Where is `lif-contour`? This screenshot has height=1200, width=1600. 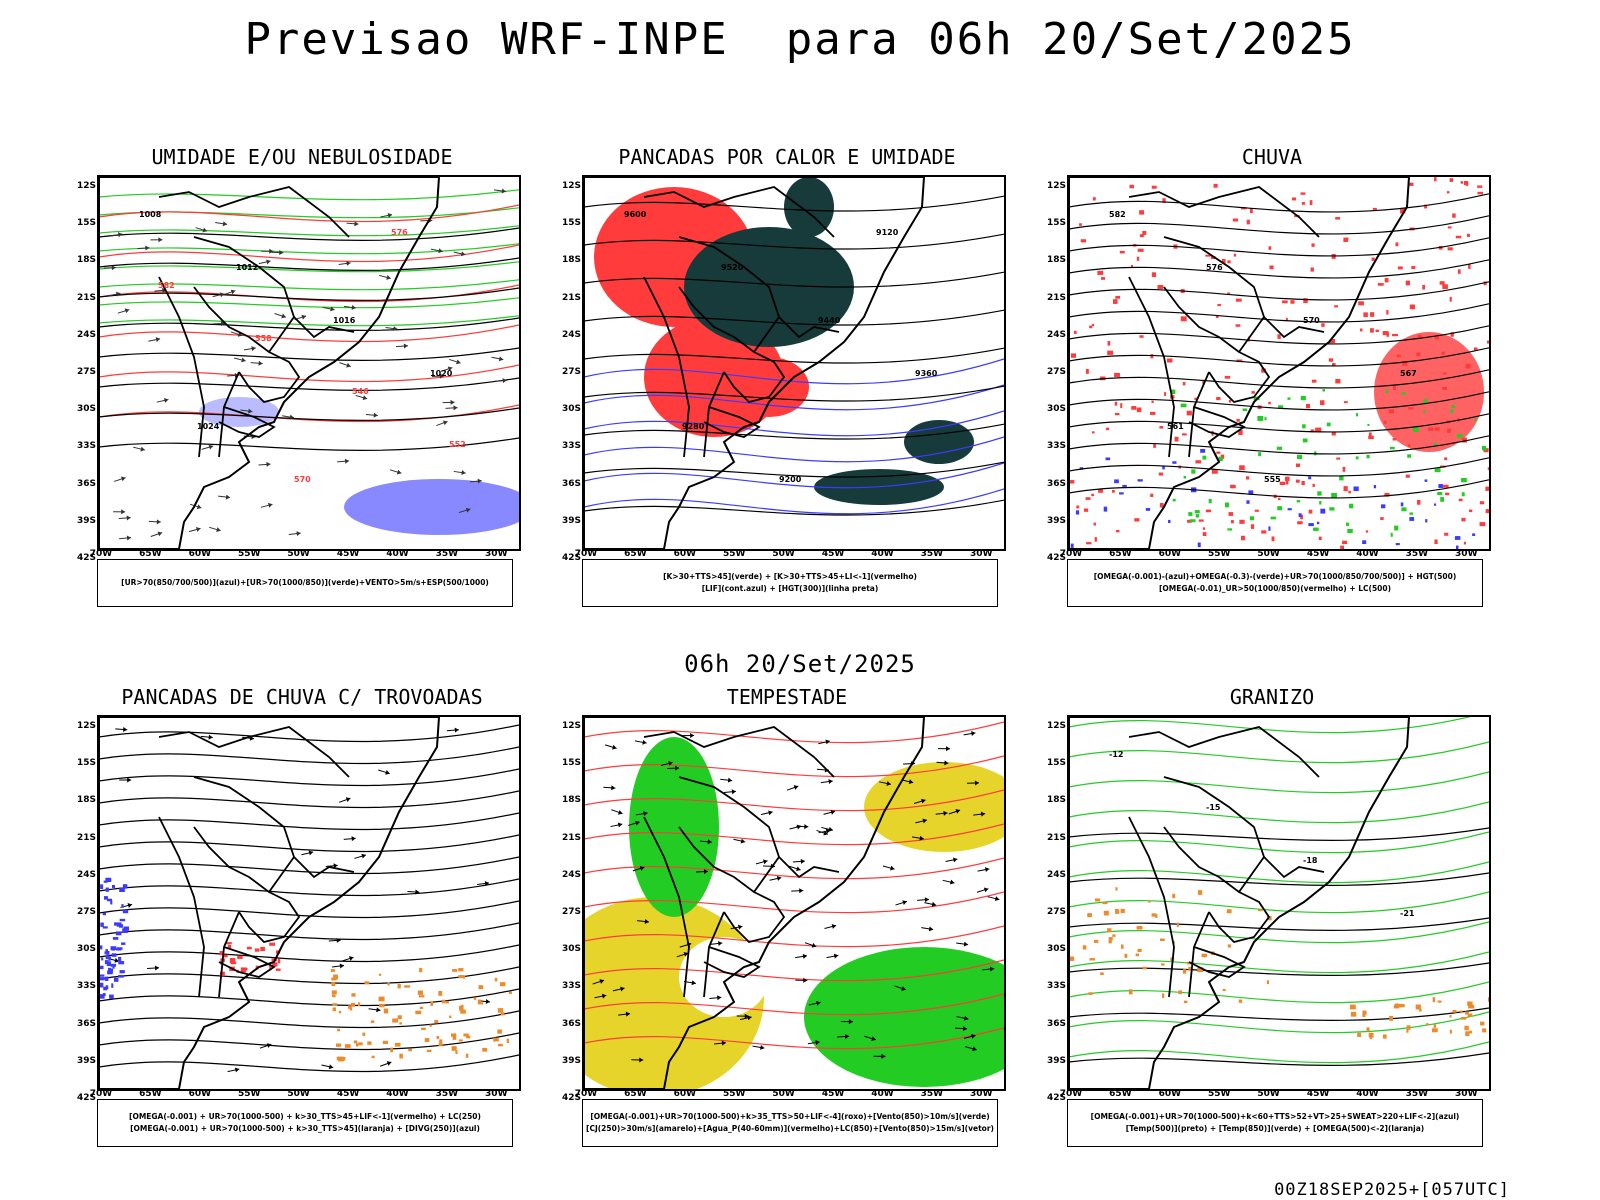
lif-contour is located at coordinates (794, 501).